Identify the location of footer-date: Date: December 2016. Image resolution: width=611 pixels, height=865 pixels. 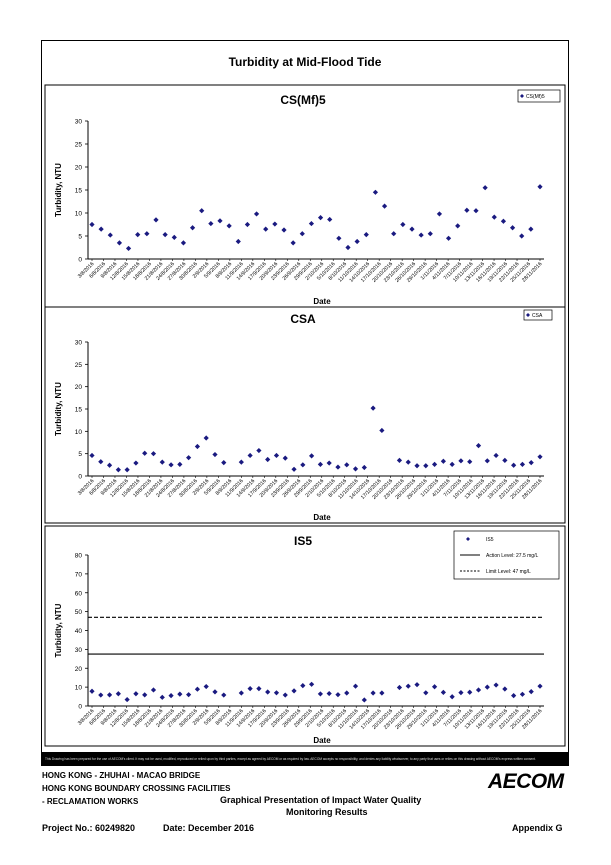
(209, 828).